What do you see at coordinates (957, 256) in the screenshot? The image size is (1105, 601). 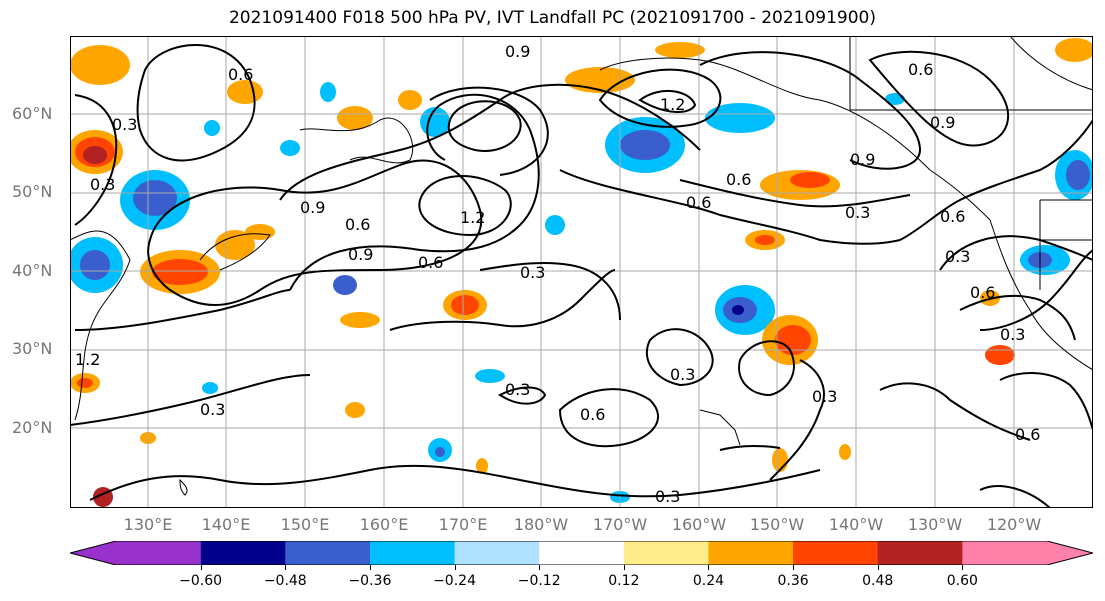 I see `contour-label-0-3-coast: 0.3` at bounding box center [957, 256].